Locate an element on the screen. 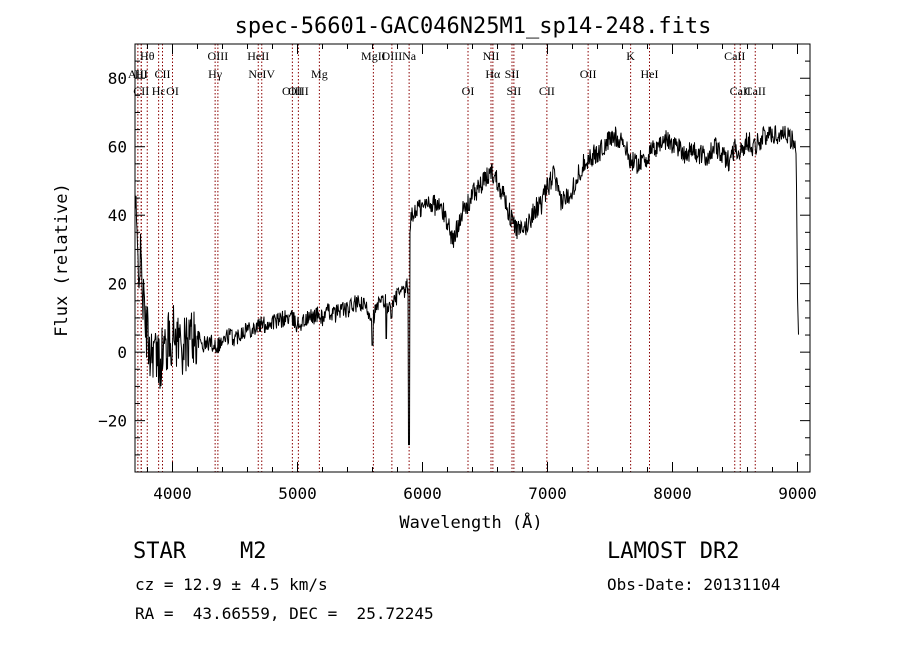 Image resolution: width=900 pixels, height=649 pixels. y-axis-label: Flux (relative) is located at coordinates (62, 260).